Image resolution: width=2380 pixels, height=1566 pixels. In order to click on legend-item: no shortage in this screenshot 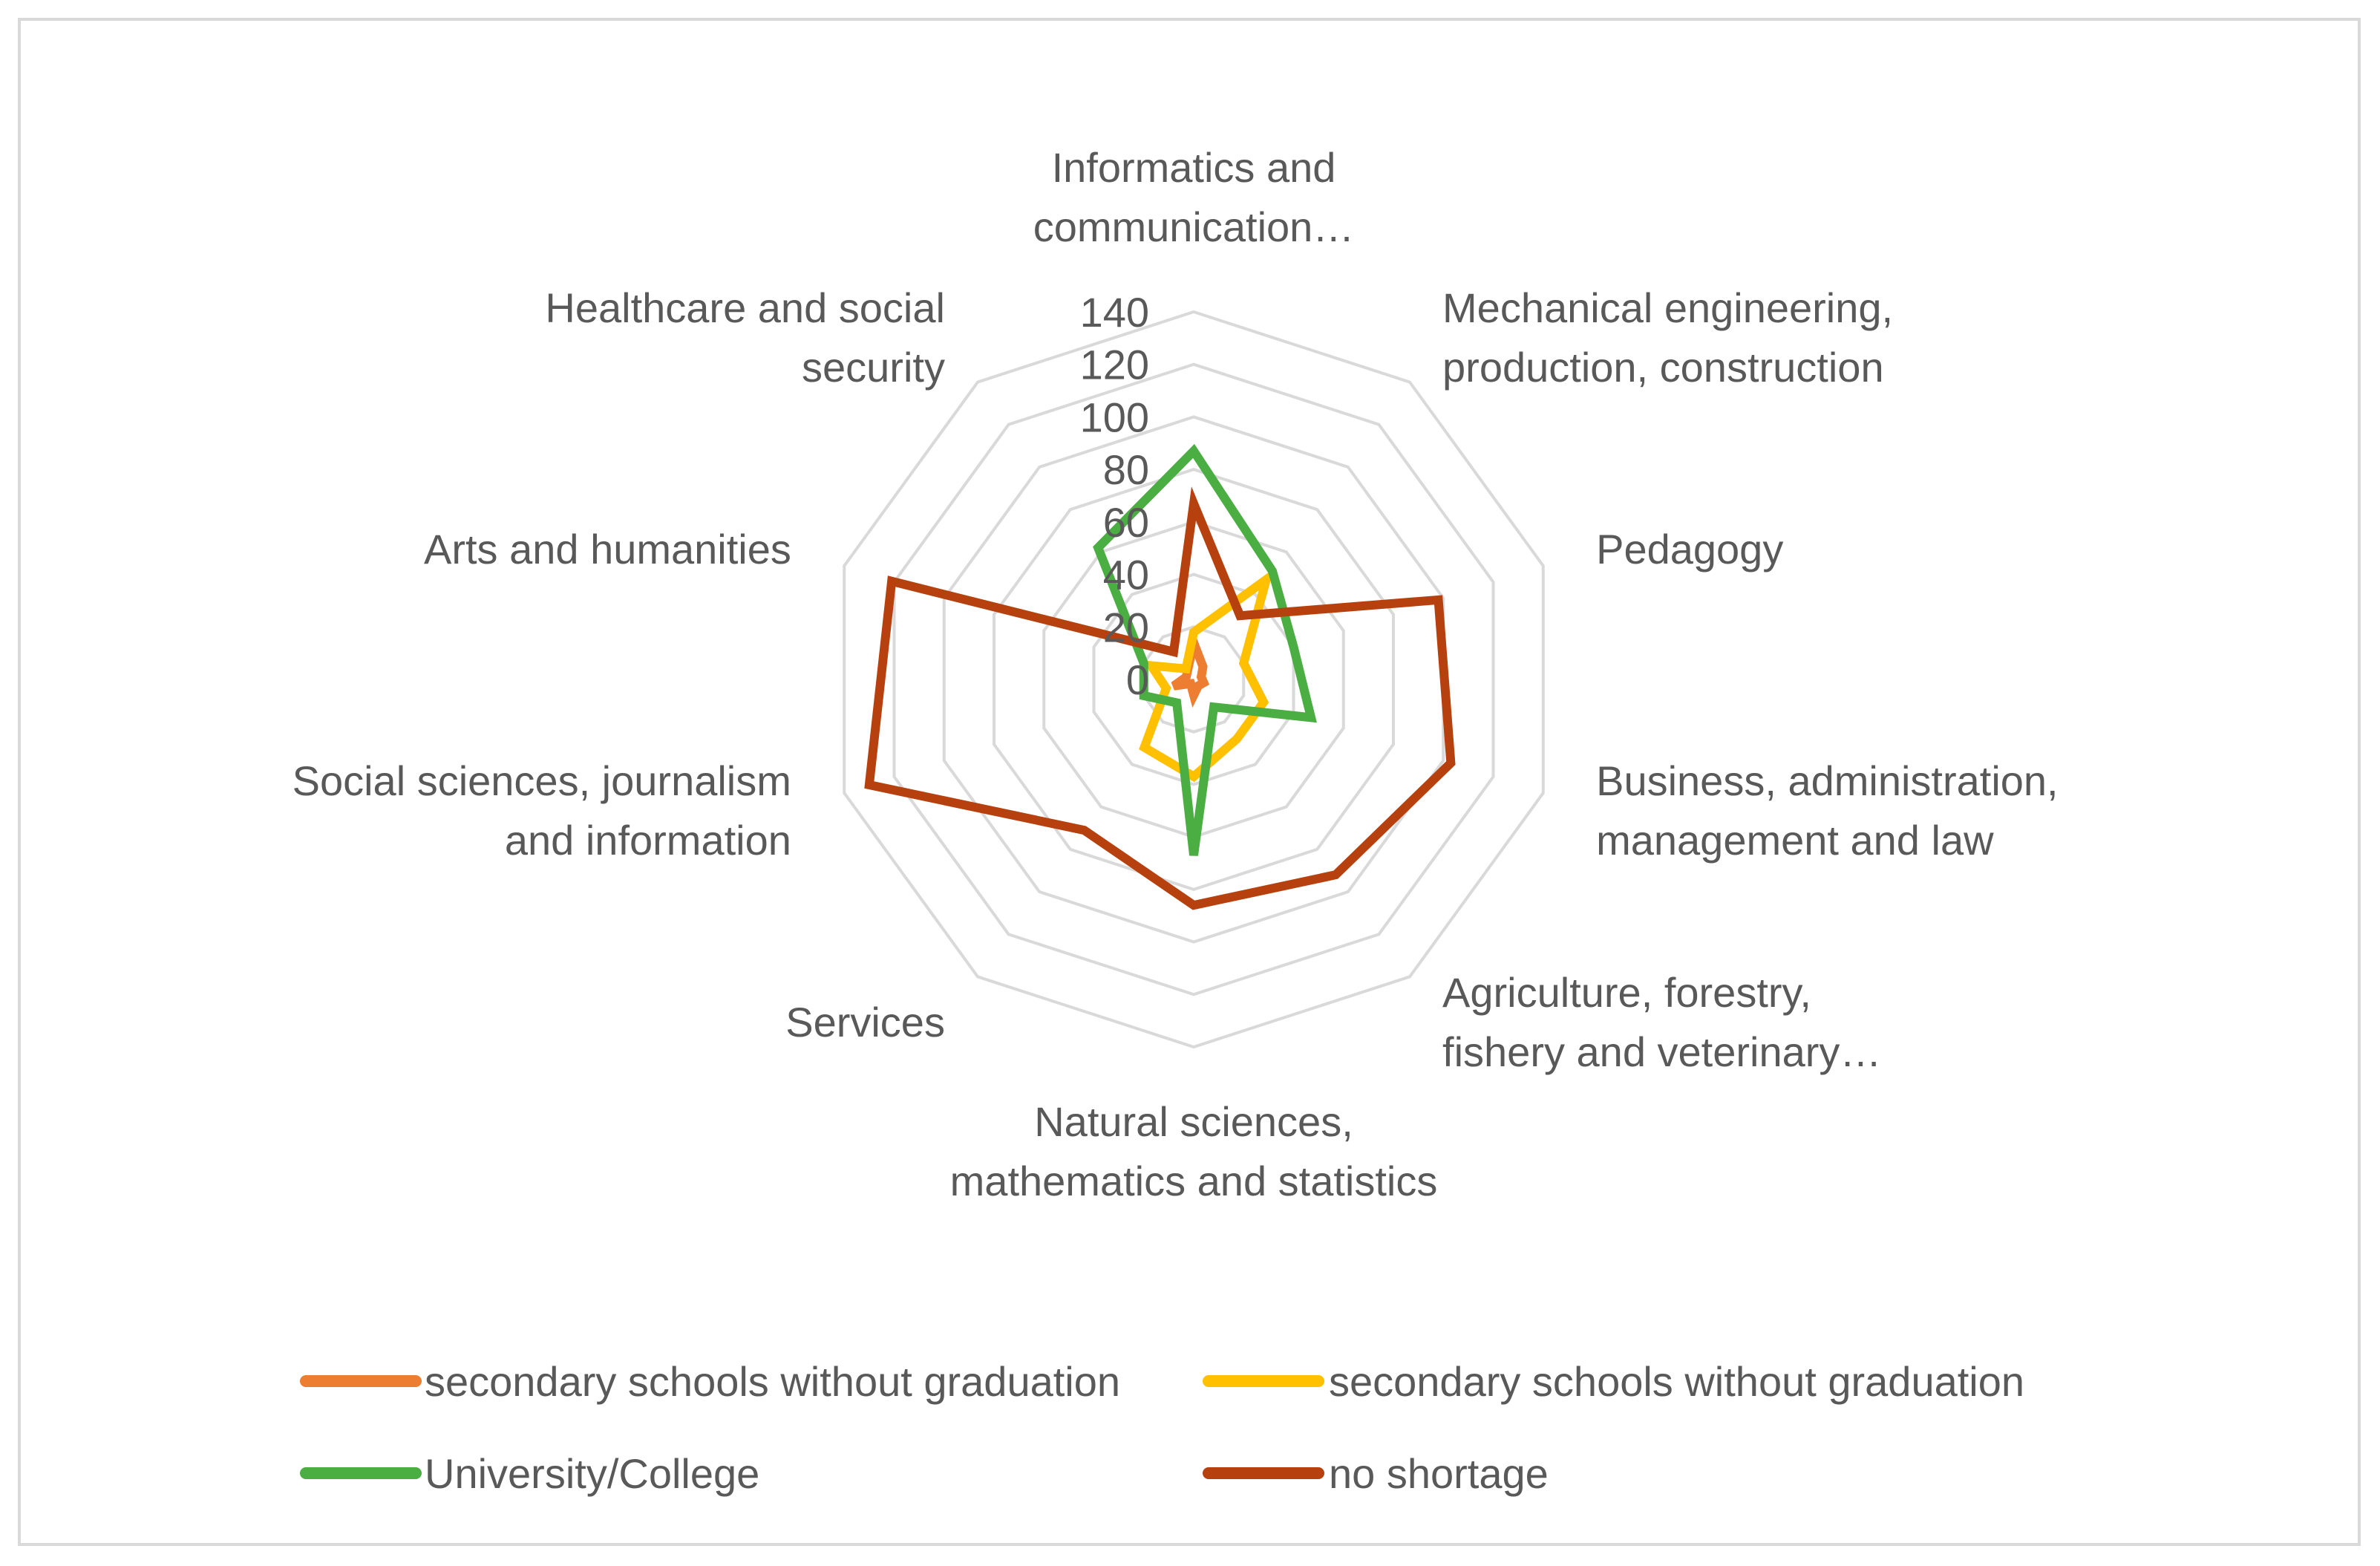, I will do `click(1376, 1473)`.